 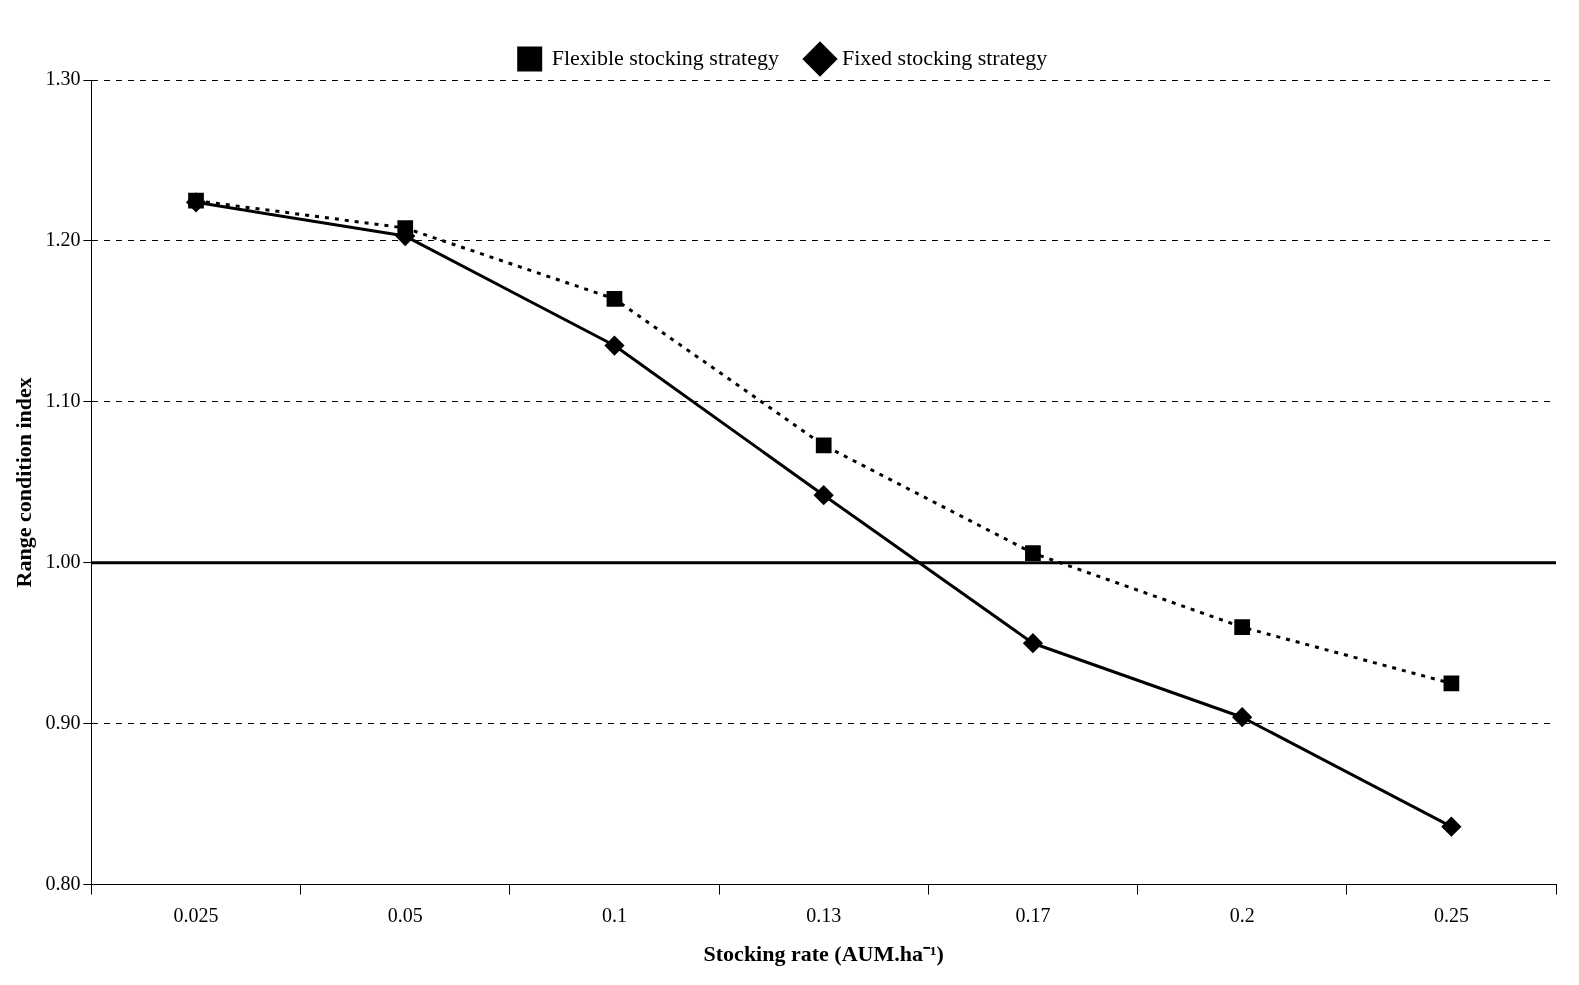 What do you see at coordinates (63, 882) in the screenshot?
I see `y-tick-label: 0.80` at bounding box center [63, 882].